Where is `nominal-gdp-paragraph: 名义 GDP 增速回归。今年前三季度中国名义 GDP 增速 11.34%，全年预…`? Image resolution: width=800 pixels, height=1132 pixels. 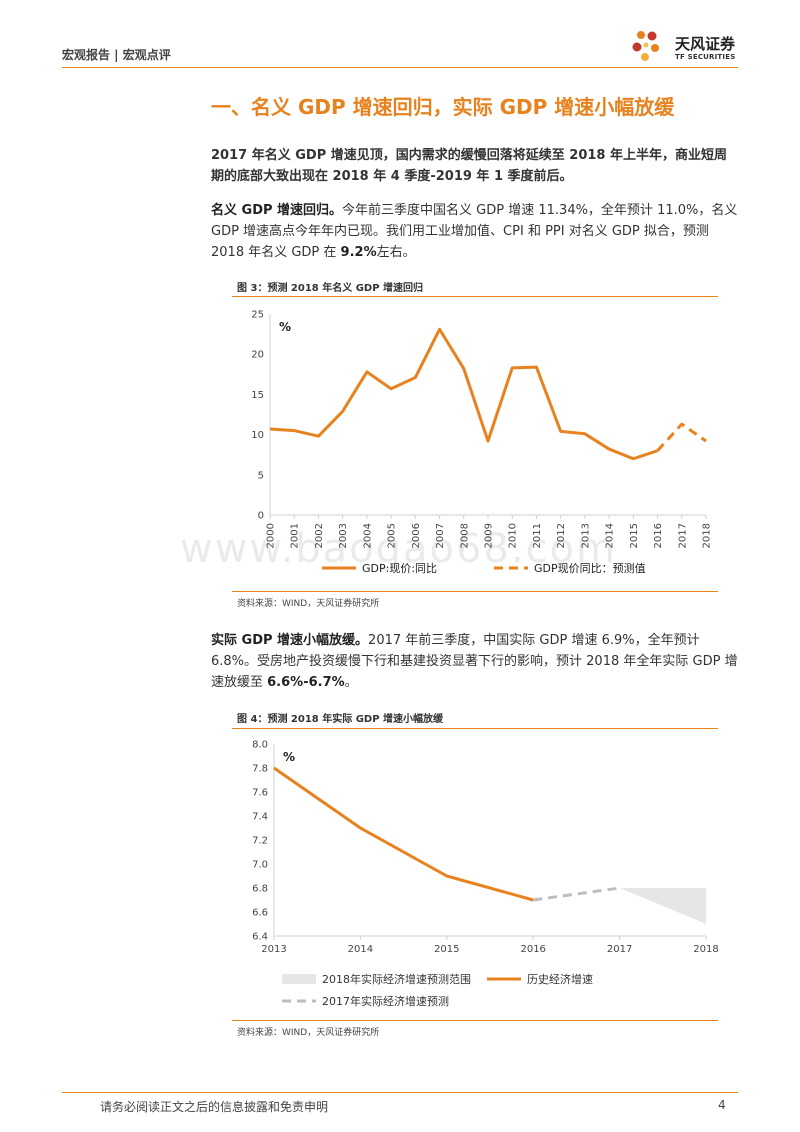 nominal-gdp-paragraph: 名义 GDP 增速回归。今年前三季度中国名义 GDP 增速 11.34%，全年预… is located at coordinates (474, 231).